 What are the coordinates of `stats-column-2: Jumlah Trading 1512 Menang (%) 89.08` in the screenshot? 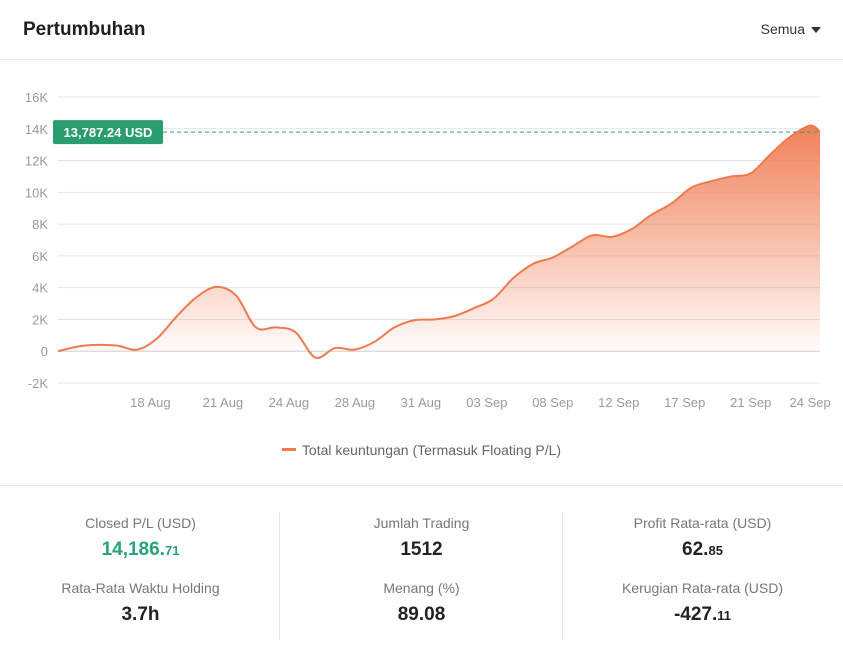 It's located at (421, 568).